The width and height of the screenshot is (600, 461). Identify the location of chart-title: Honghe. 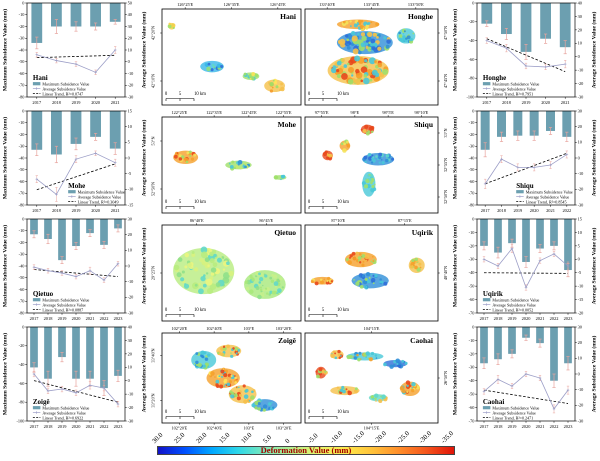
(494, 78).